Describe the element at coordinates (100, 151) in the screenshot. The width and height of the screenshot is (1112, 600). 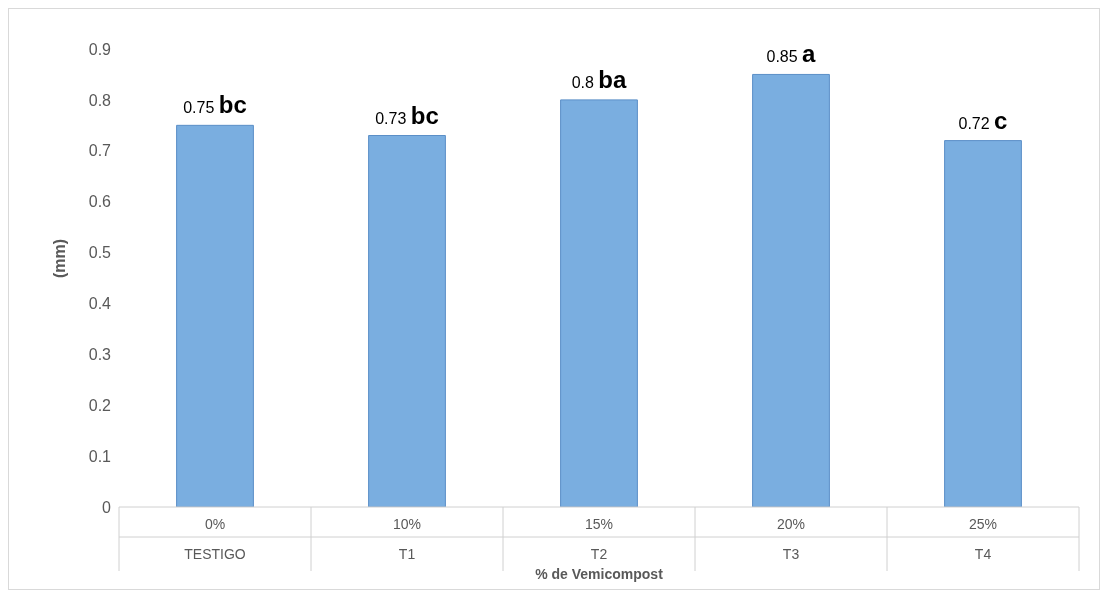
I see `y-tick-label: 0.7` at that location.